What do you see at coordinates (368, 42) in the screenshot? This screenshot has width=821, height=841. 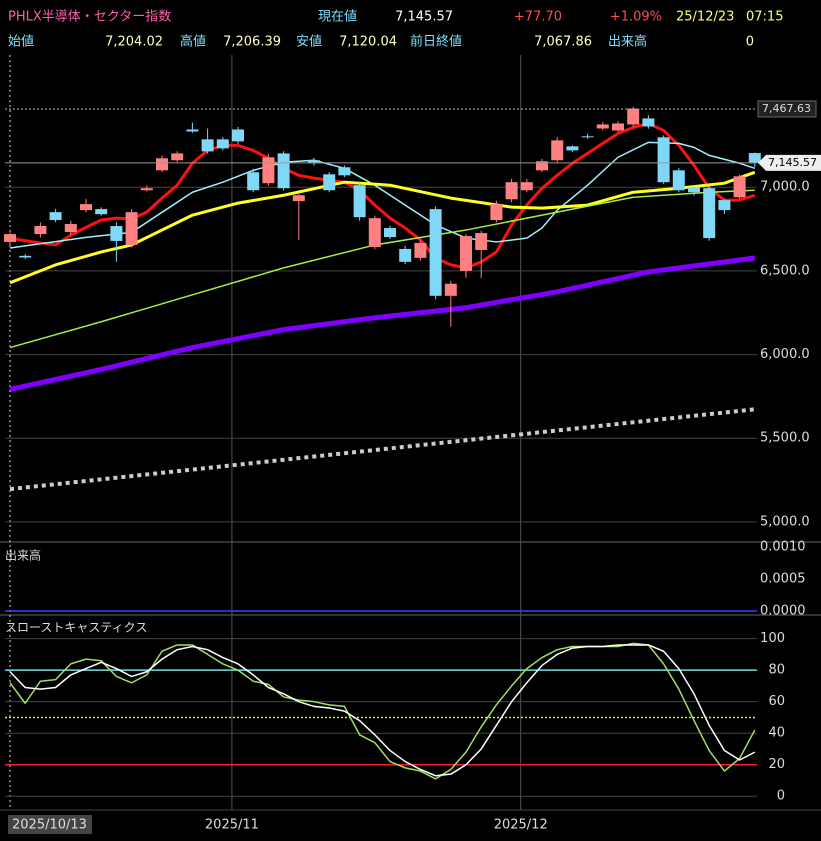 I see `header-value: 7,120.04` at bounding box center [368, 42].